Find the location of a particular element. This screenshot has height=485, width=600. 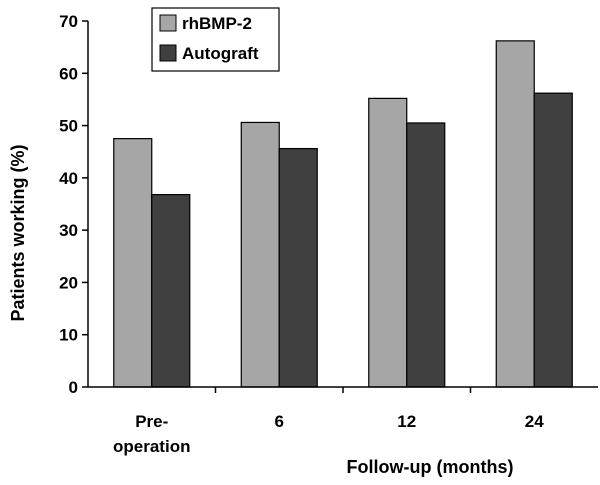

y-tick-label: 50 is located at coordinates (68, 126).